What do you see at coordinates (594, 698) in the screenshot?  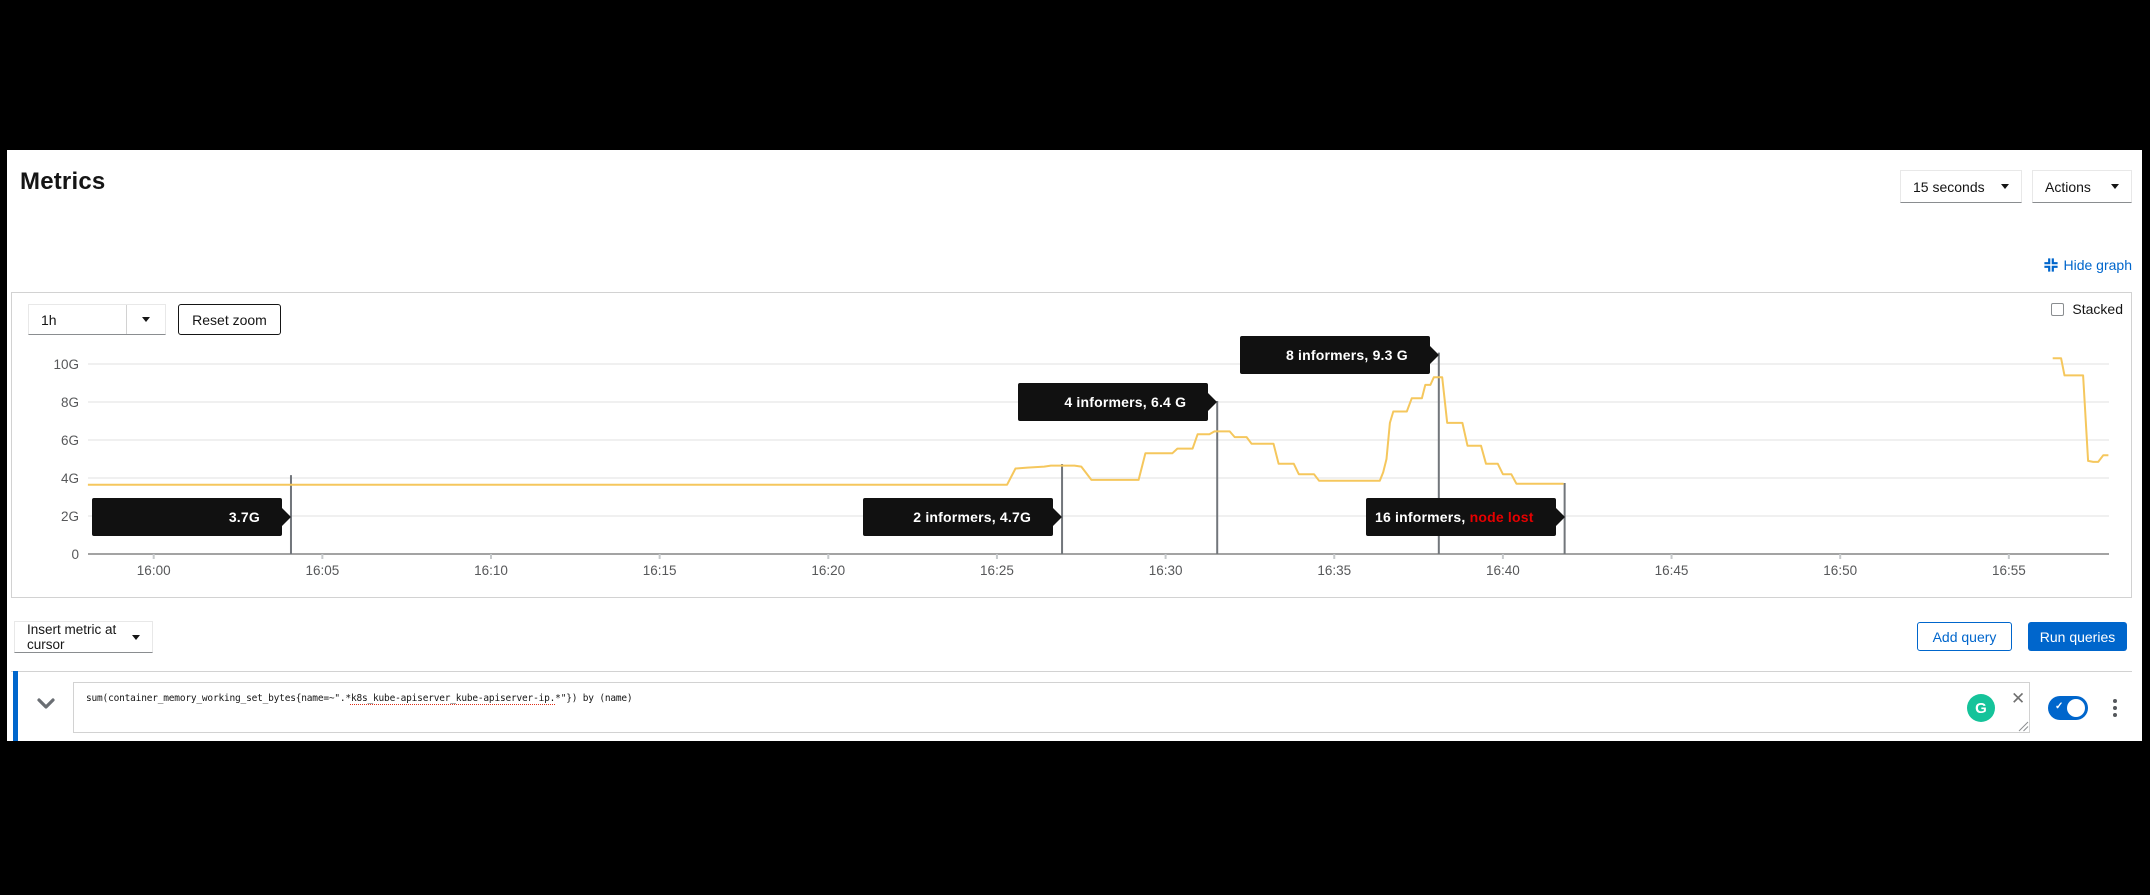 I see `query-text-post: *"}) by (name)` at bounding box center [594, 698].